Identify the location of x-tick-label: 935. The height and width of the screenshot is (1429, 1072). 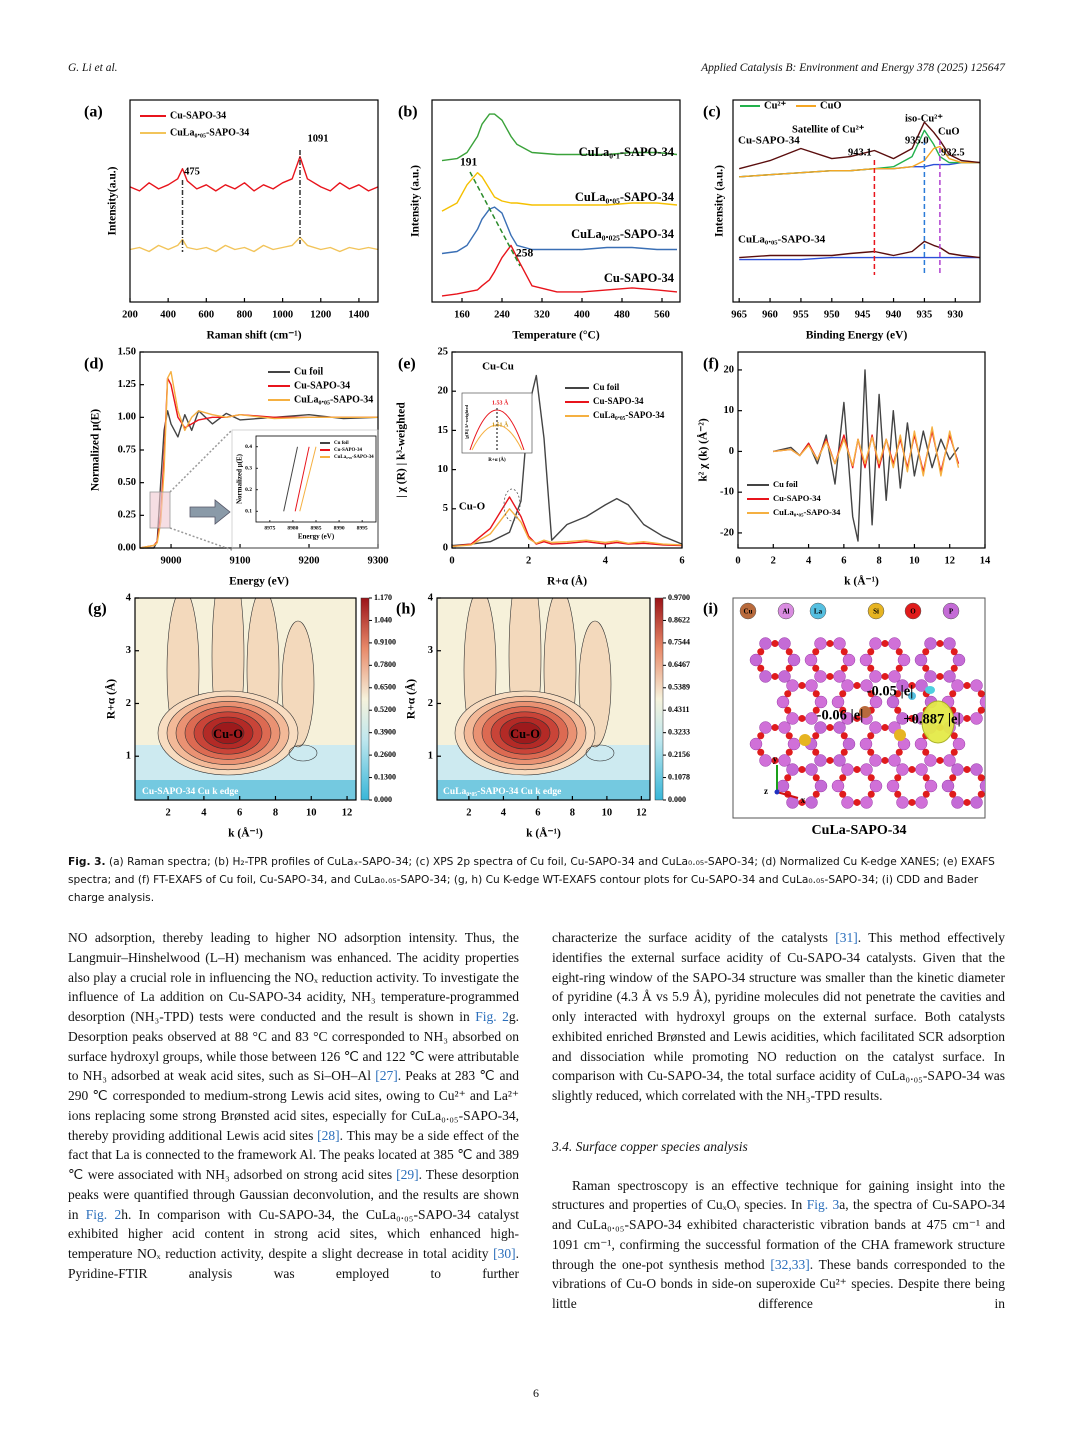
(925, 314).